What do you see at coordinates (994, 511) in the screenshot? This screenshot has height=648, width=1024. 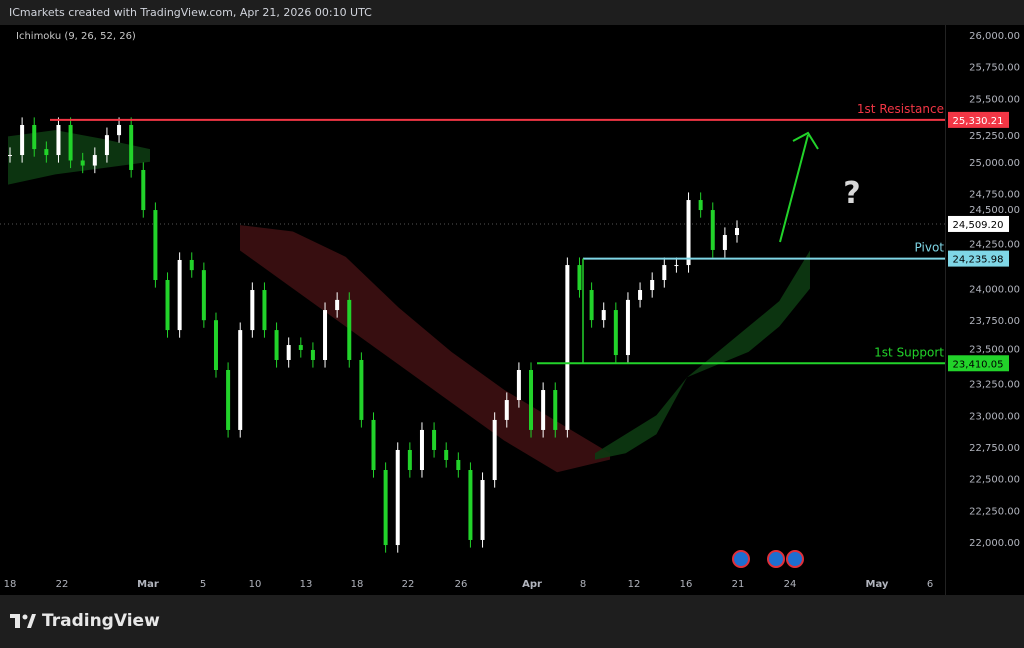 I see `y-tick-label: 22,250.00` at bounding box center [994, 511].